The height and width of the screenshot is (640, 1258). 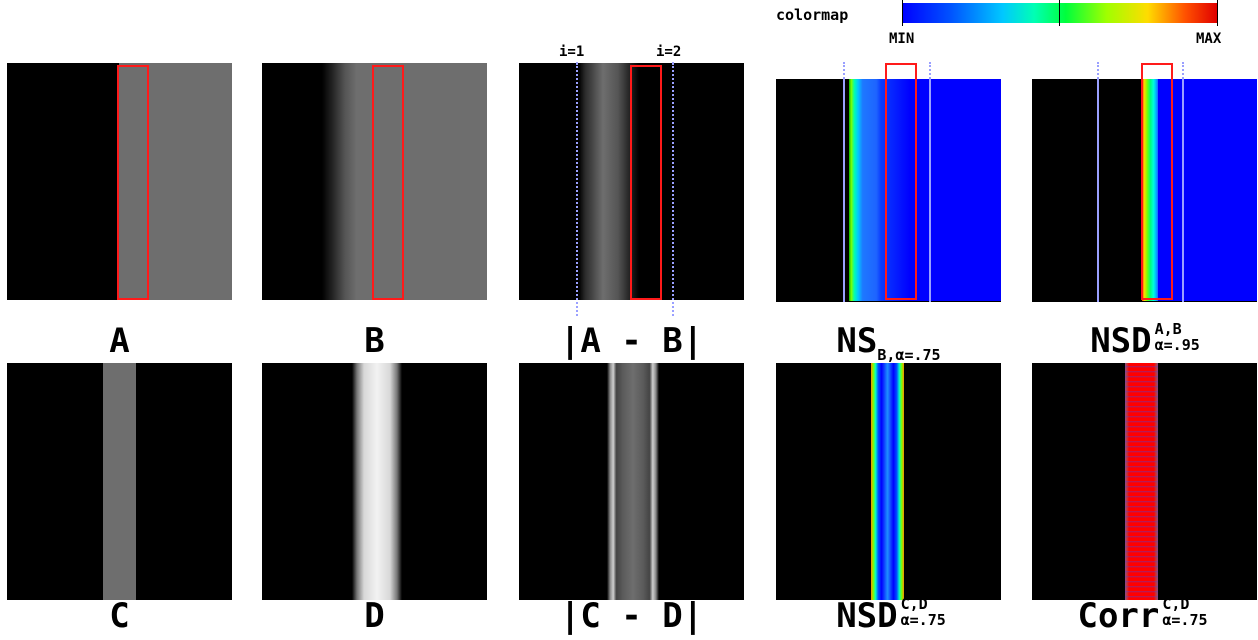 What do you see at coordinates (374, 341) in the screenshot?
I see `label-b: B` at bounding box center [374, 341].